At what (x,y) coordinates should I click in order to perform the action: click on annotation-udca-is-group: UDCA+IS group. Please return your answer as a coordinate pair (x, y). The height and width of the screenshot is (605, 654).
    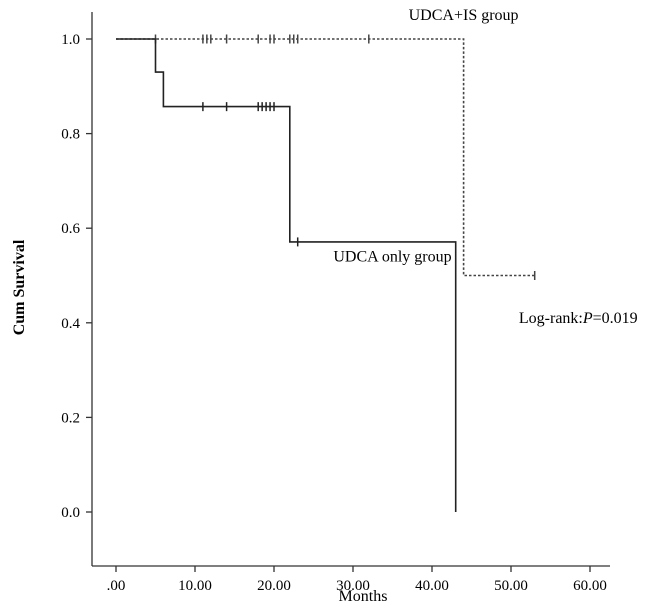
    Looking at the image, I should click on (464, 15).